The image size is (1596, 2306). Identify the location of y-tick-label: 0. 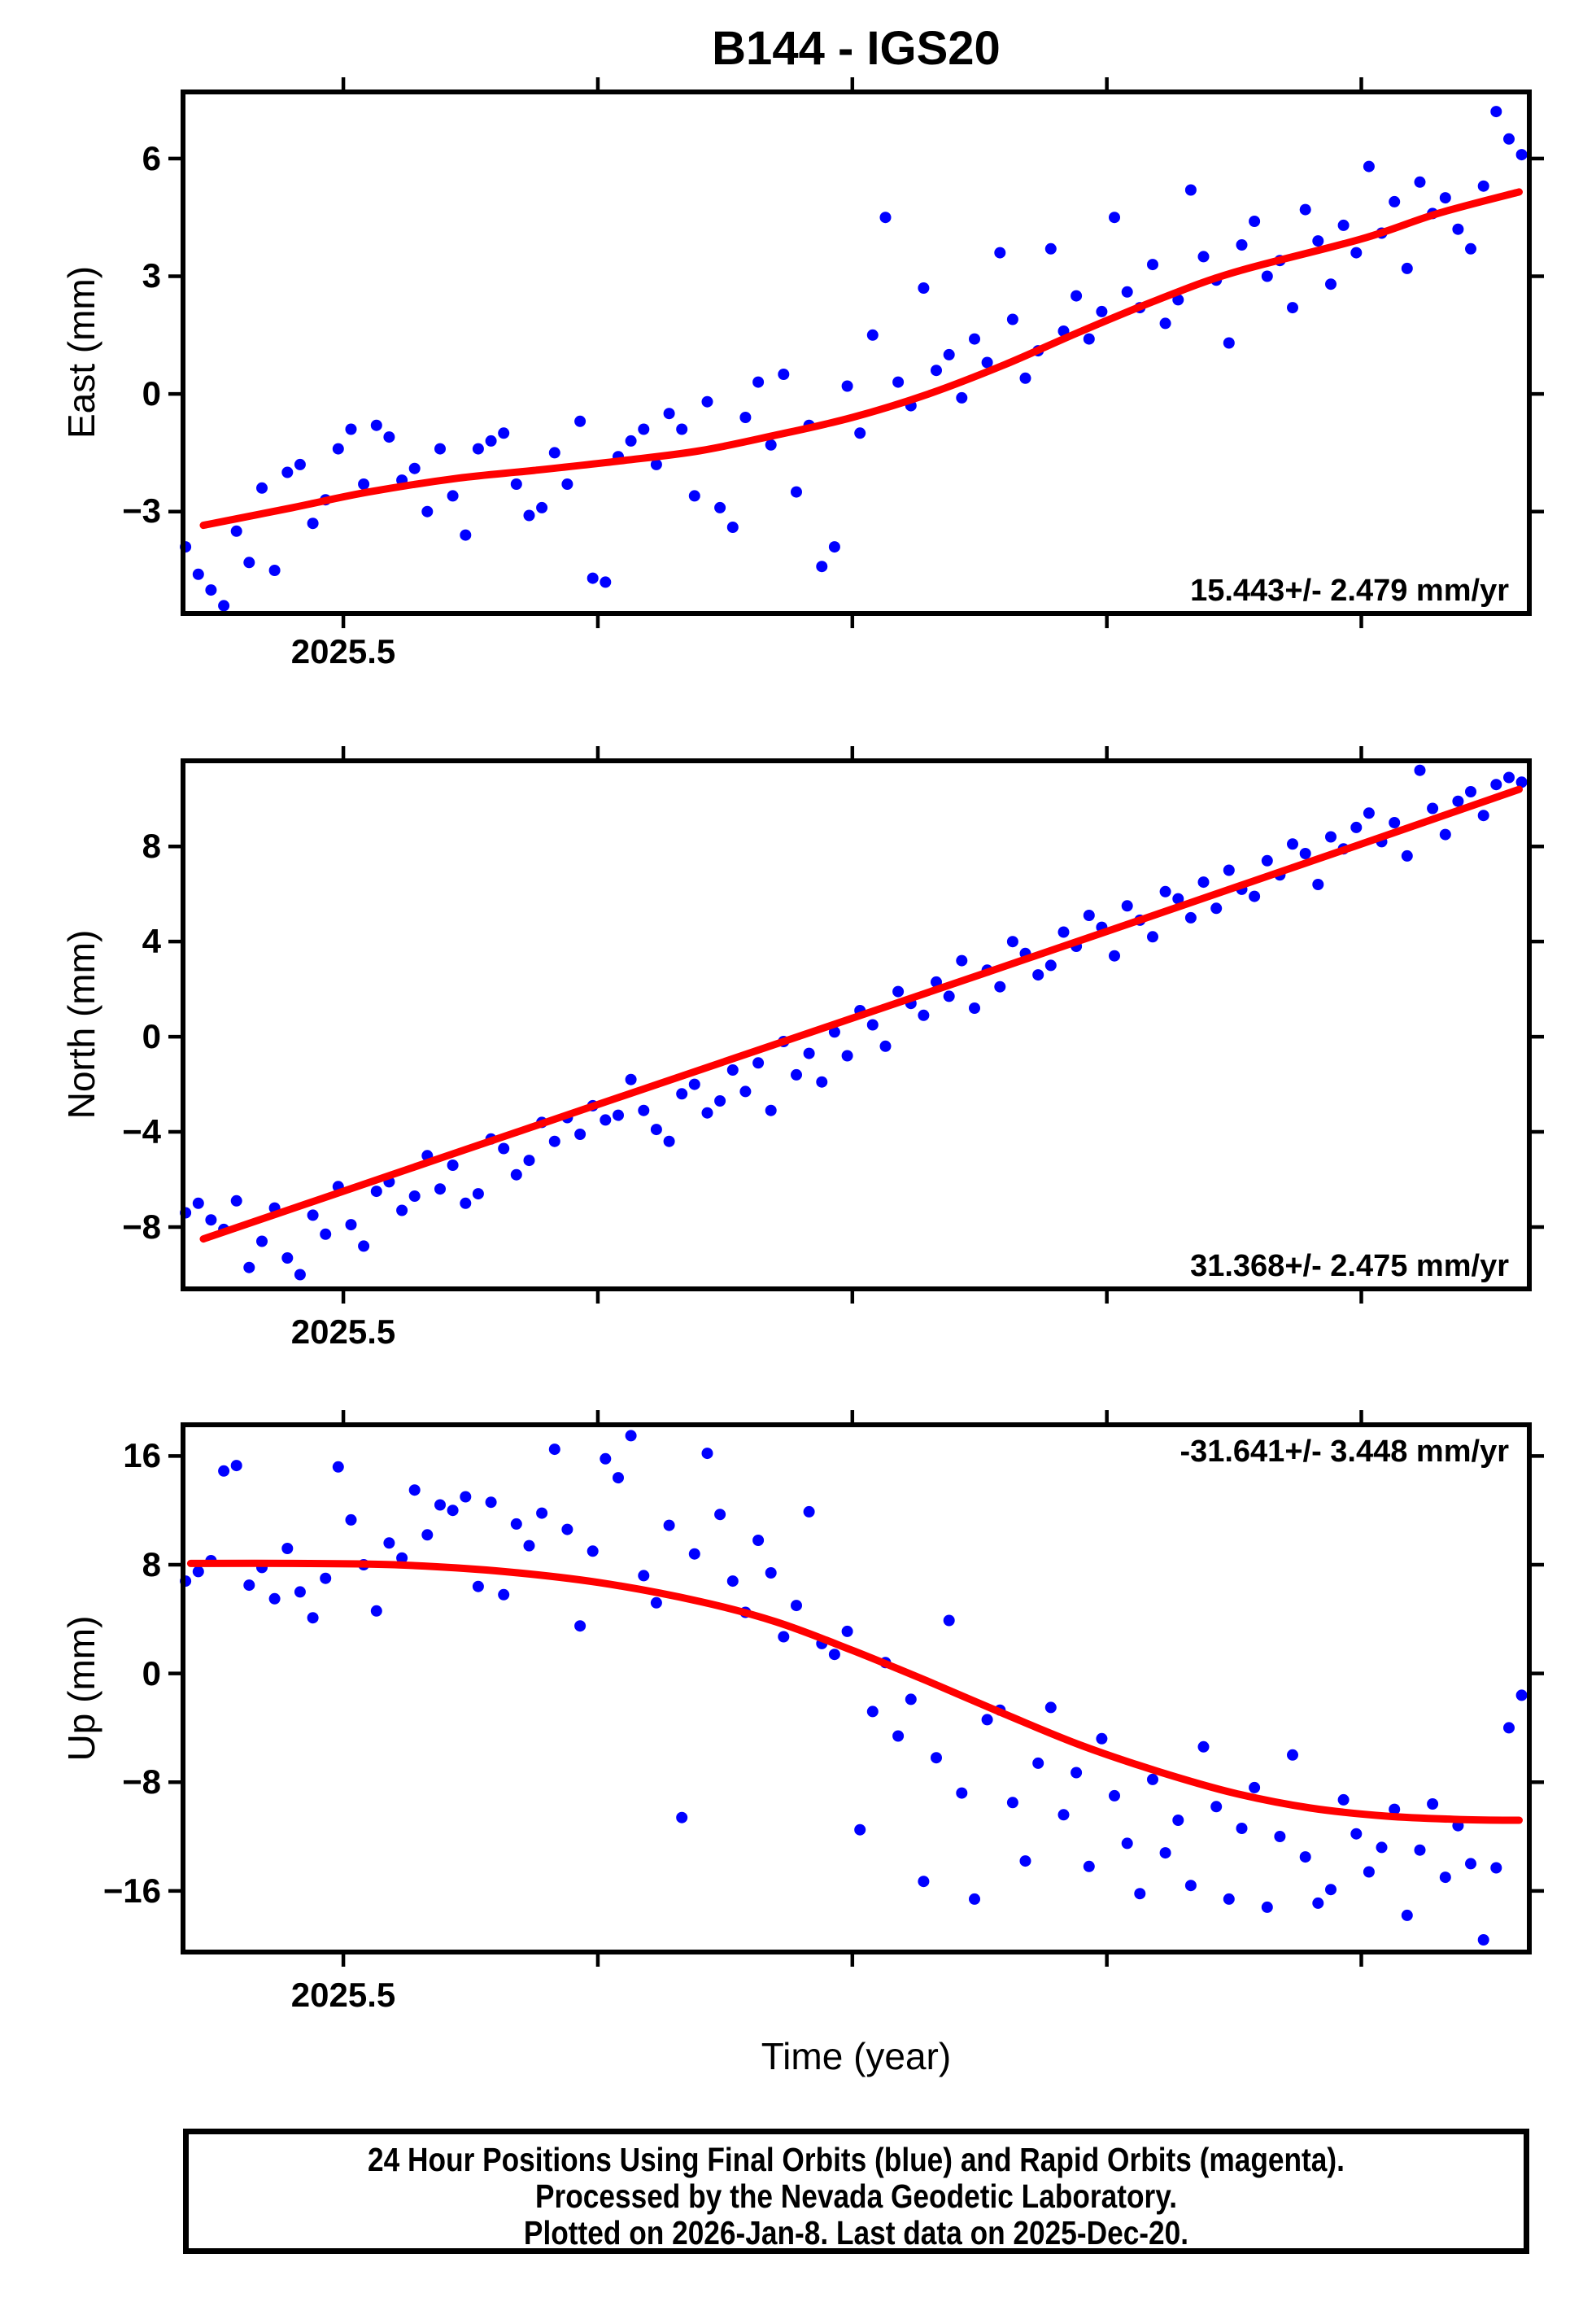
(151, 393).